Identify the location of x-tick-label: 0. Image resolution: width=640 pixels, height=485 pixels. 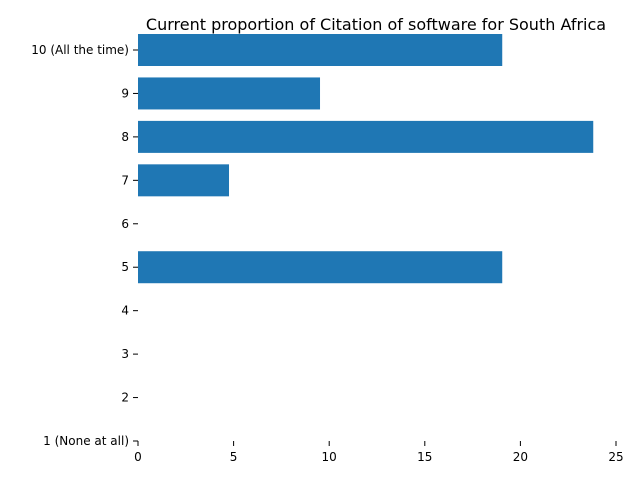
(138, 457).